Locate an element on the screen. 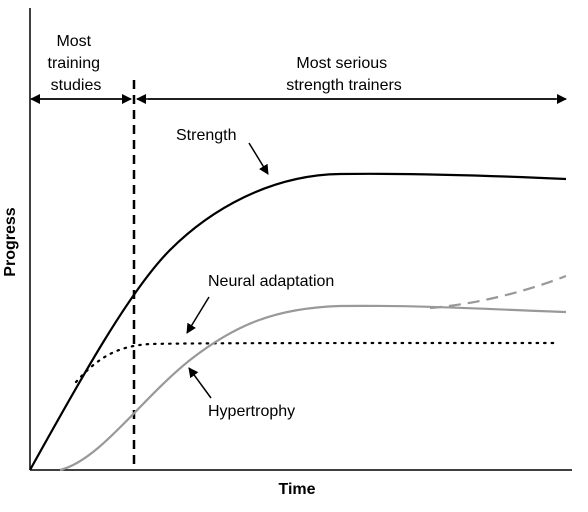 The height and width of the screenshot is (512, 588). left-period-label: Most training studies is located at coordinates (76, 63).